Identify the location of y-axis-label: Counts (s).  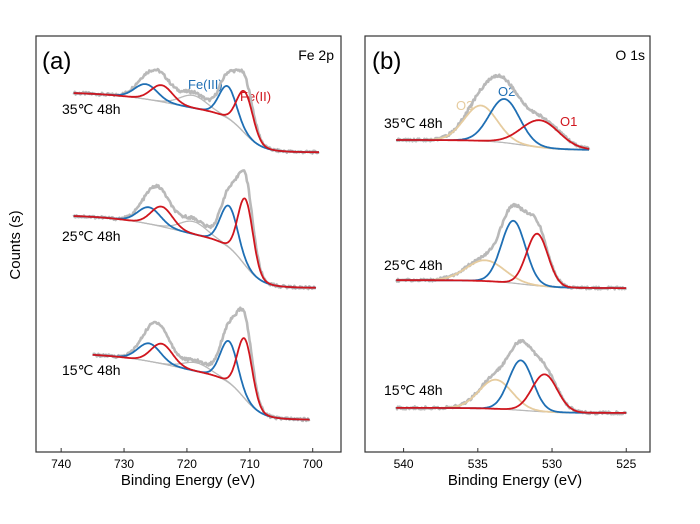
(15, 244).